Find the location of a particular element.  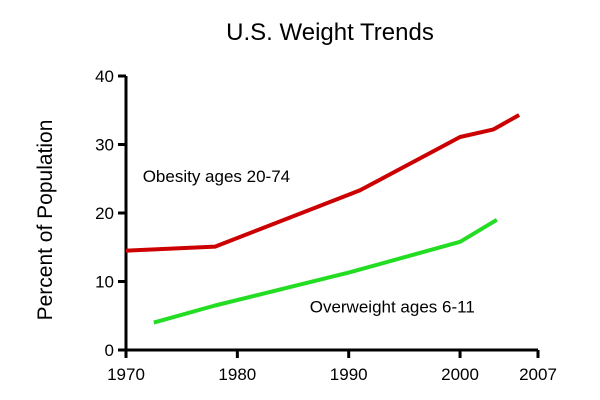

y-tick-label: 30 is located at coordinates (104, 145).